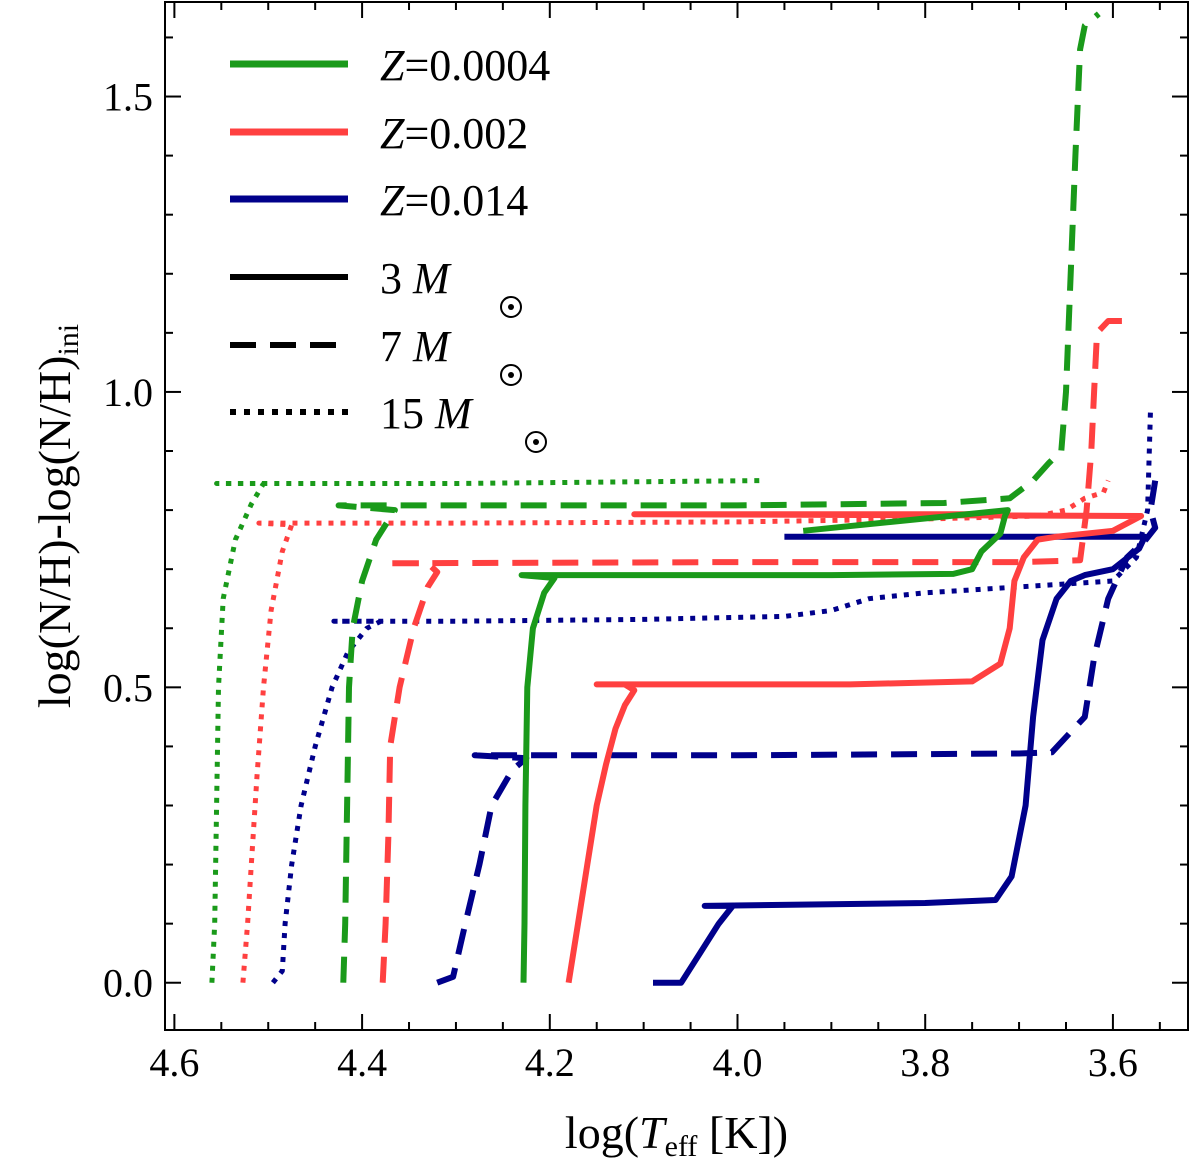 The height and width of the screenshot is (1171, 1200). Describe the element at coordinates (379, 133) in the screenshot. I see `legend-metal-1: Z=0.002` at that location.